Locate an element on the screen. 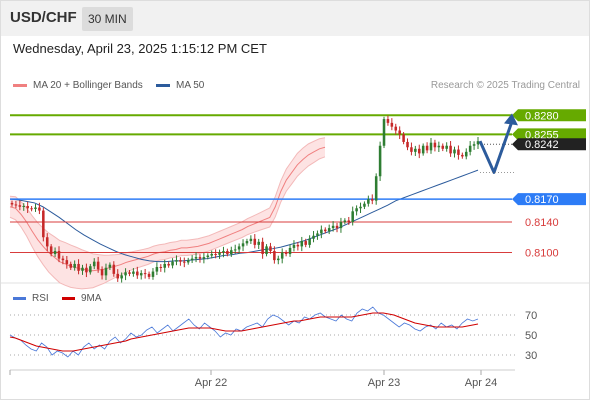  rsi-line is located at coordinates (244, 332).